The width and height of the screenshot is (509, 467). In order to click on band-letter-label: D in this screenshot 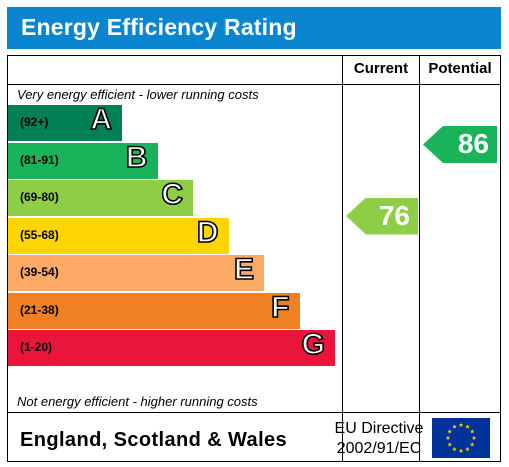, I will do `click(207, 232)`.